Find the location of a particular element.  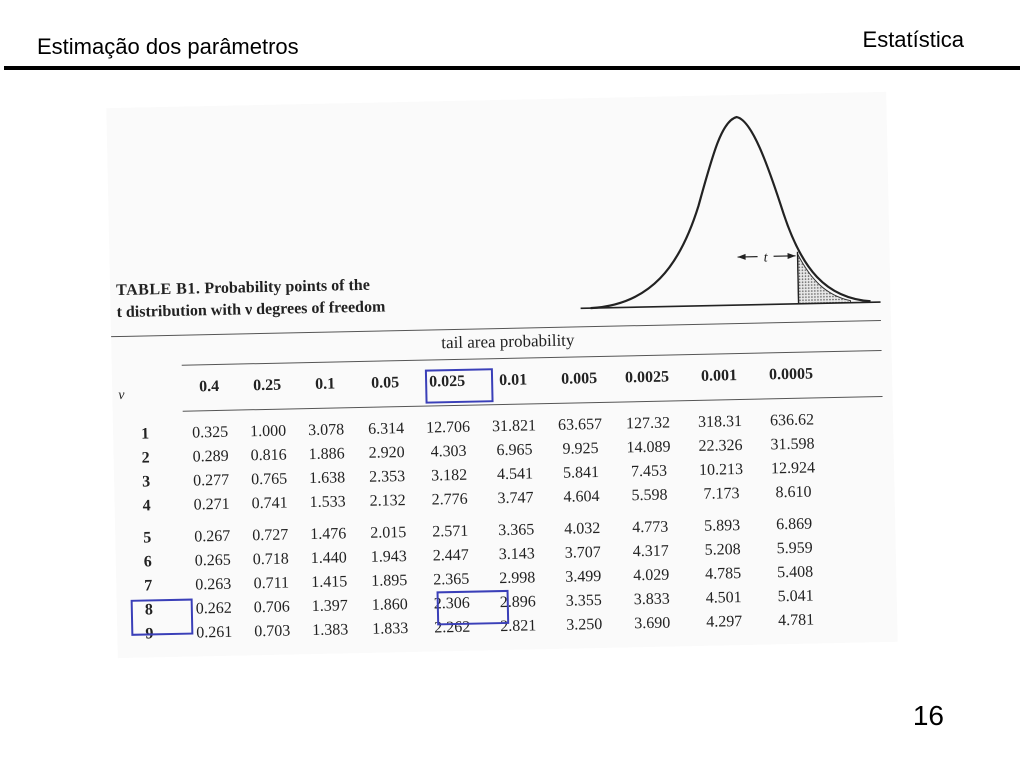

table-cell: 4.604 is located at coordinates (581, 496).